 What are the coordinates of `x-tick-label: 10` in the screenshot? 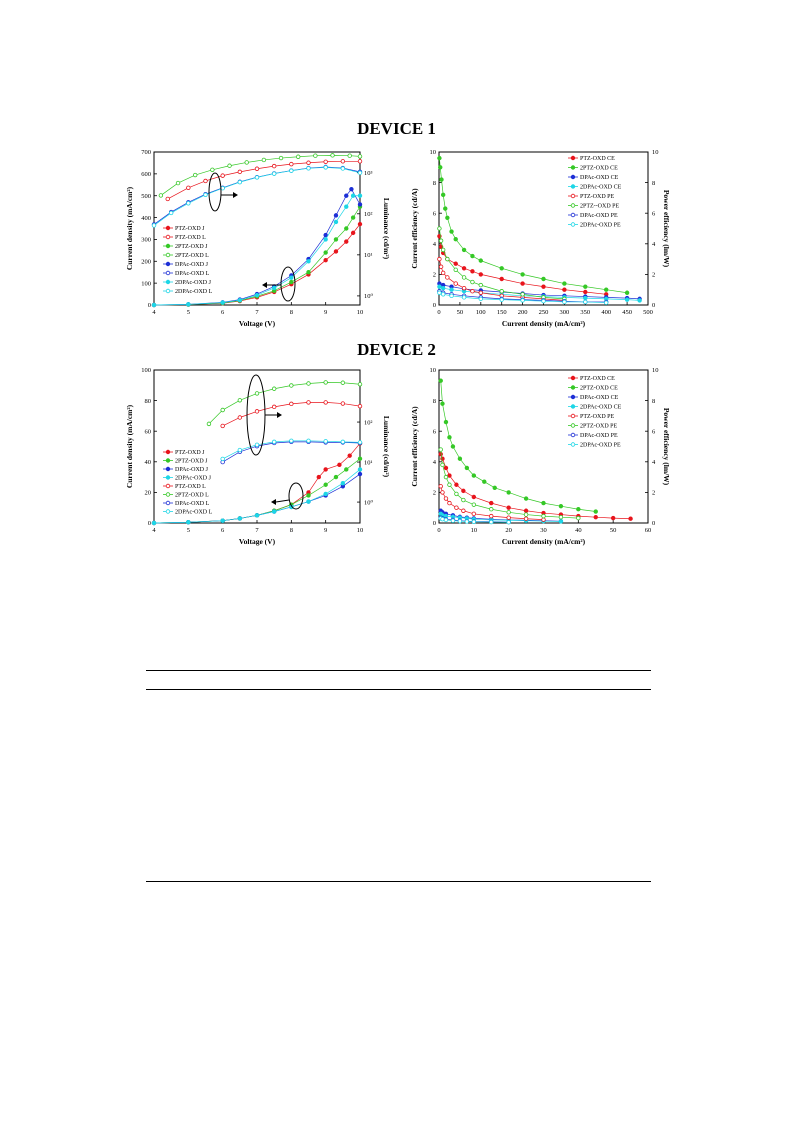 It's located at (360, 530).